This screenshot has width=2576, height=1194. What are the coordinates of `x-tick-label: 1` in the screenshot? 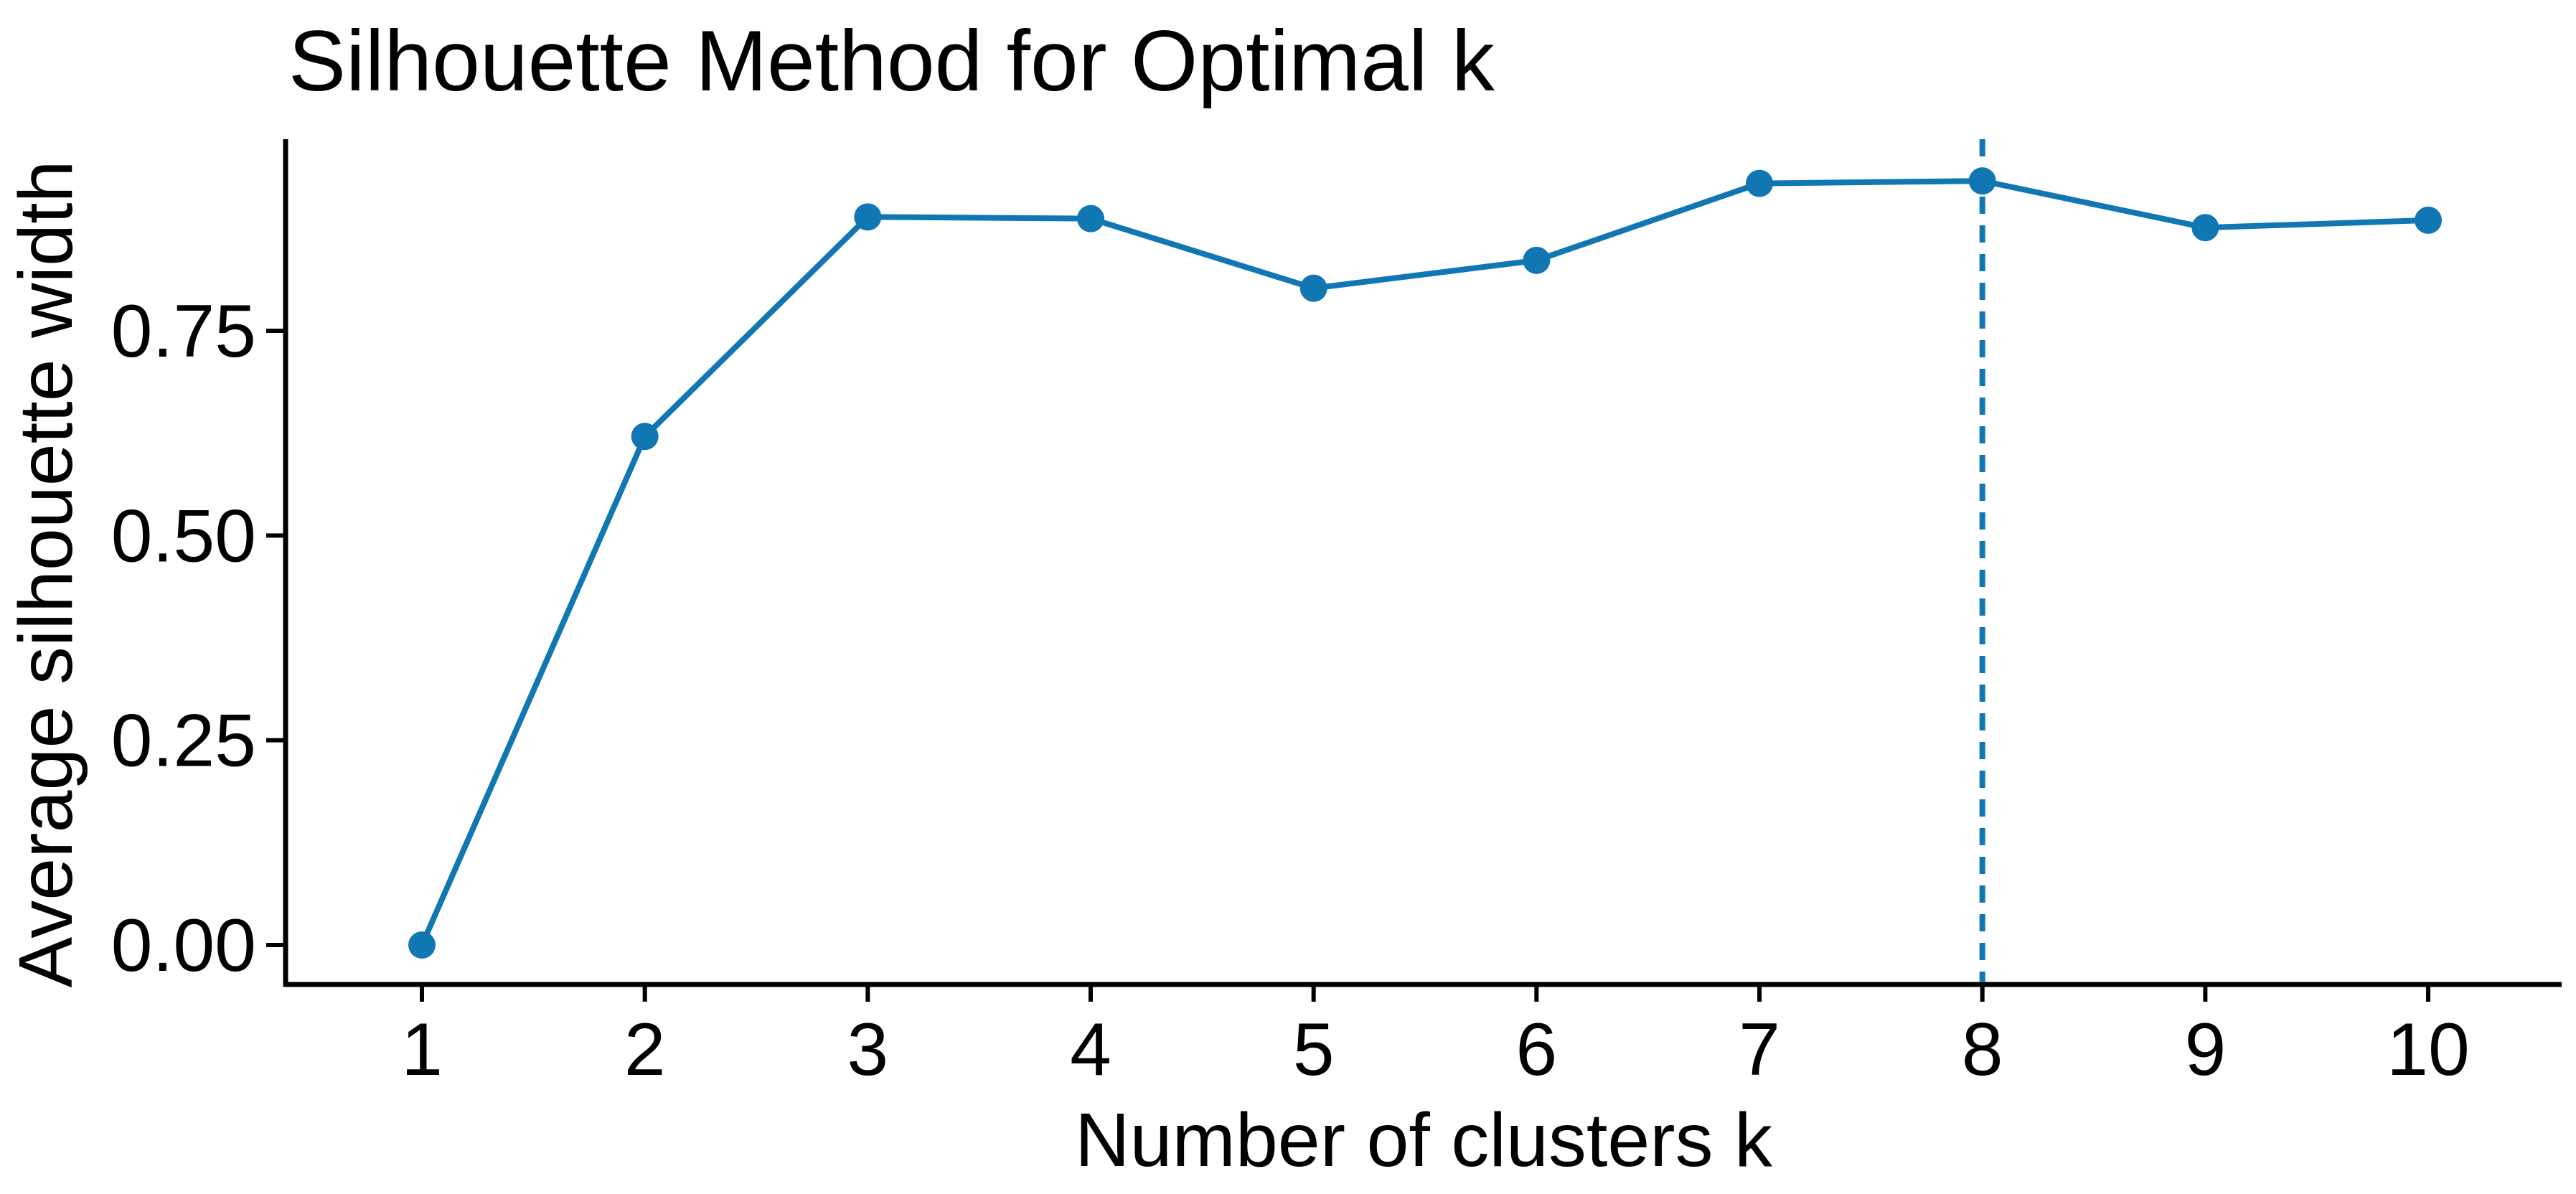 It's located at (422, 1049).